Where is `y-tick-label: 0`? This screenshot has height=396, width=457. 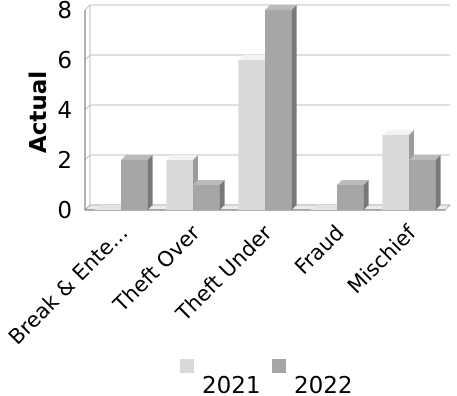 y-tick-label: 0 is located at coordinates (64, 211).